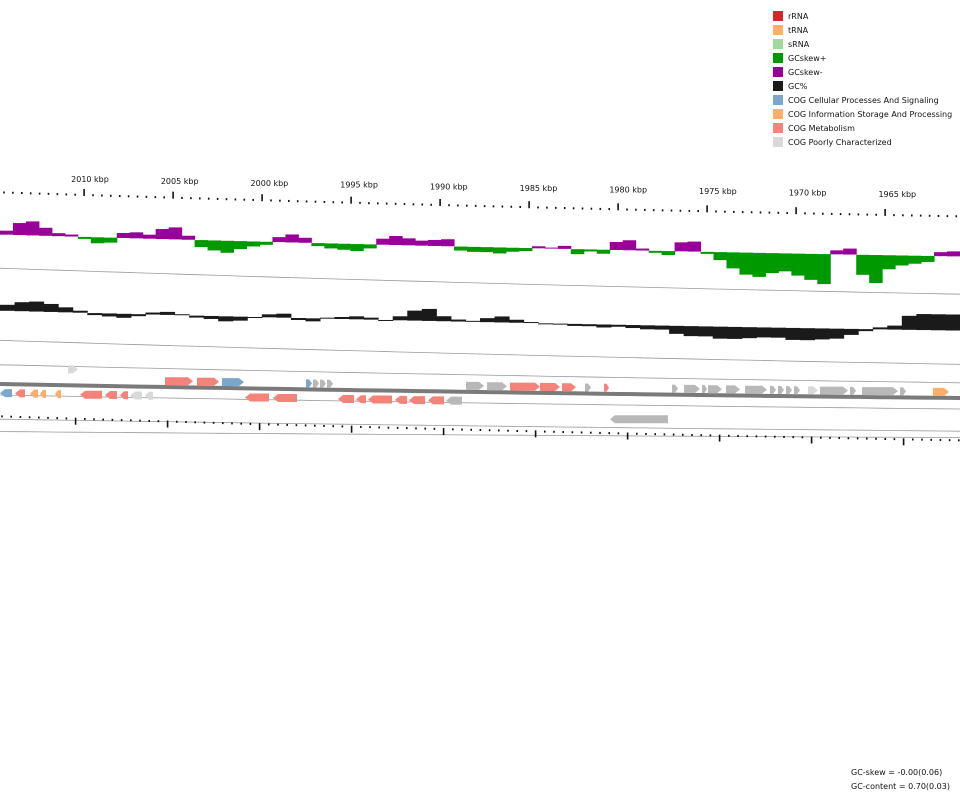 The height and width of the screenshot is (800, 960). I want to click on legend-label: GCskew-, so click(805, 72).